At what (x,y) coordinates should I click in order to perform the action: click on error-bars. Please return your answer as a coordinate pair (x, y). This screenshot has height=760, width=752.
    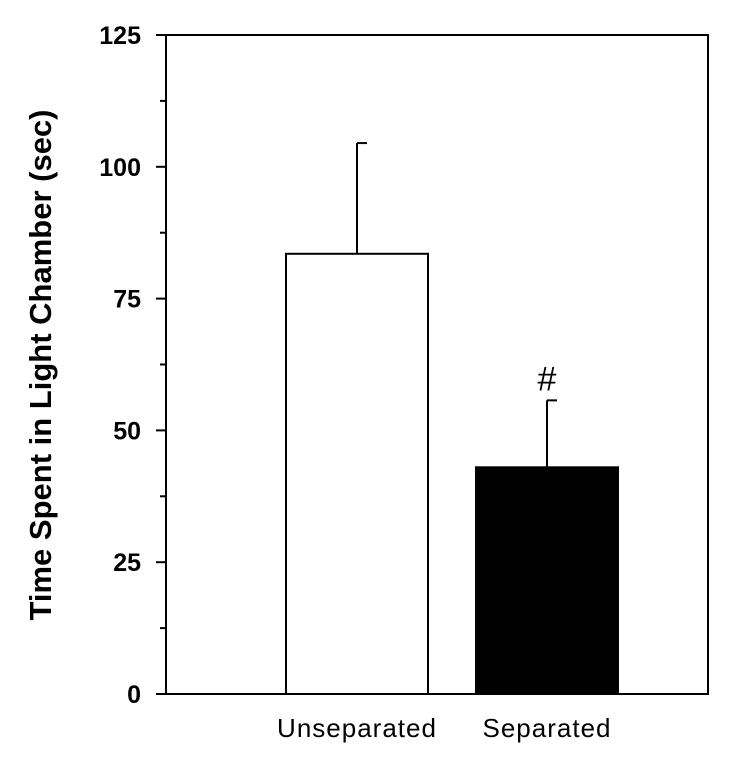
    Looking at the image, I should click on (456, 305).